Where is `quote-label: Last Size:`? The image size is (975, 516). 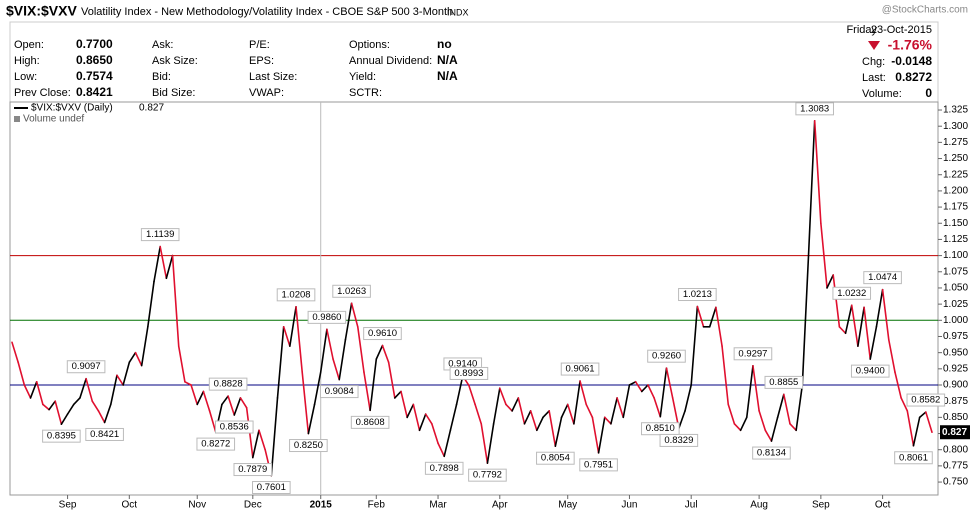
quote-label: Last Size: is located at coordinates (273, 77).